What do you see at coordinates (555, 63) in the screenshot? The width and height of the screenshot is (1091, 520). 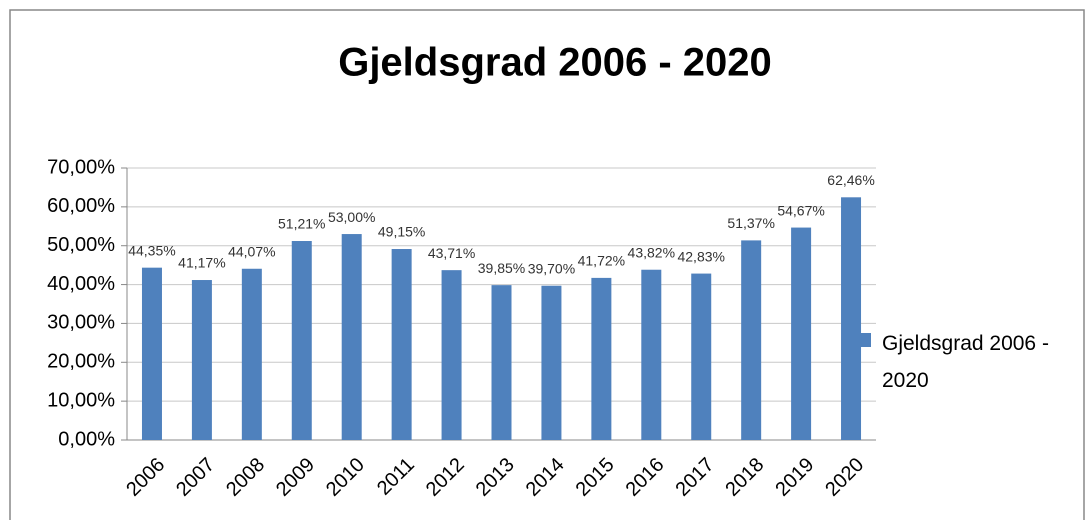 I see `chart-title: Gjeldsgrad 2006 - 2020` at bounding box center [555, 63].